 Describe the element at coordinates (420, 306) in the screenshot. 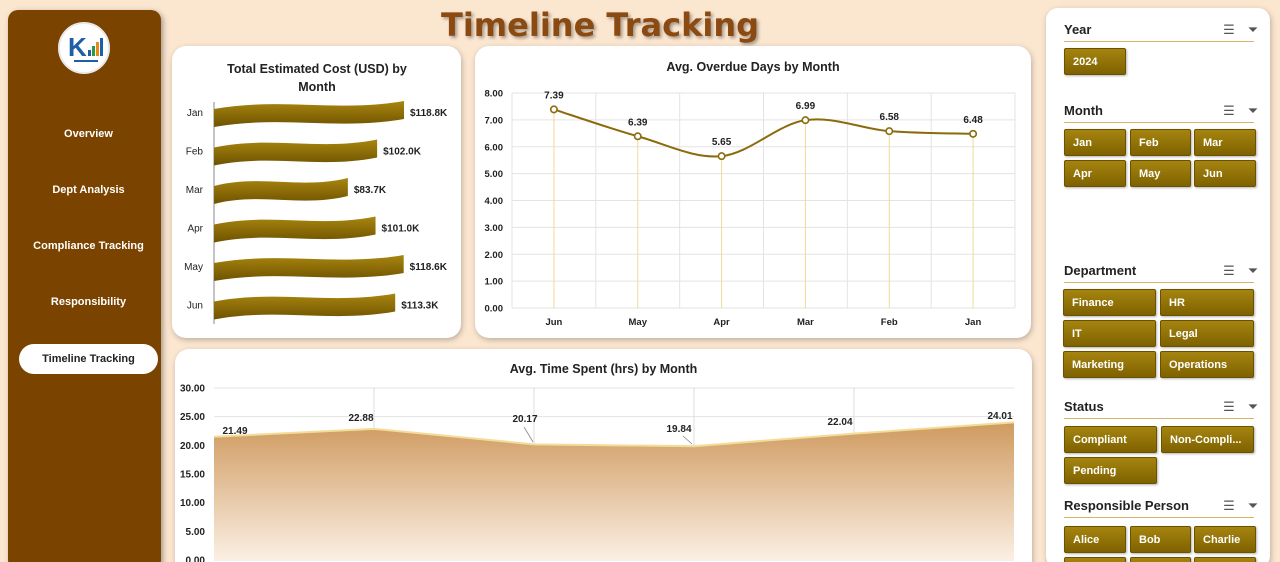

I see `cost-data-label: $113.3K` at that location.